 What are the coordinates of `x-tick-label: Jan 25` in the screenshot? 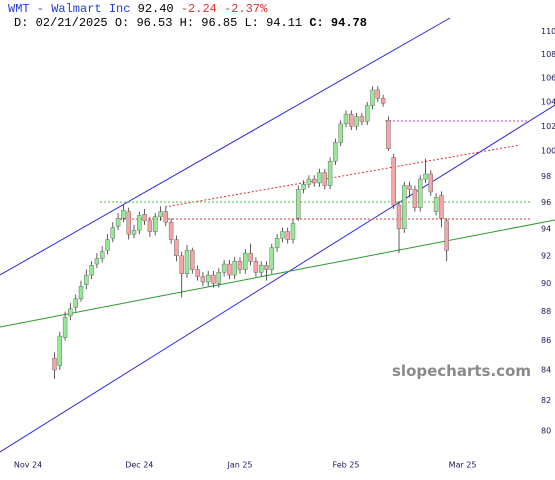 It's located at (239, 465).